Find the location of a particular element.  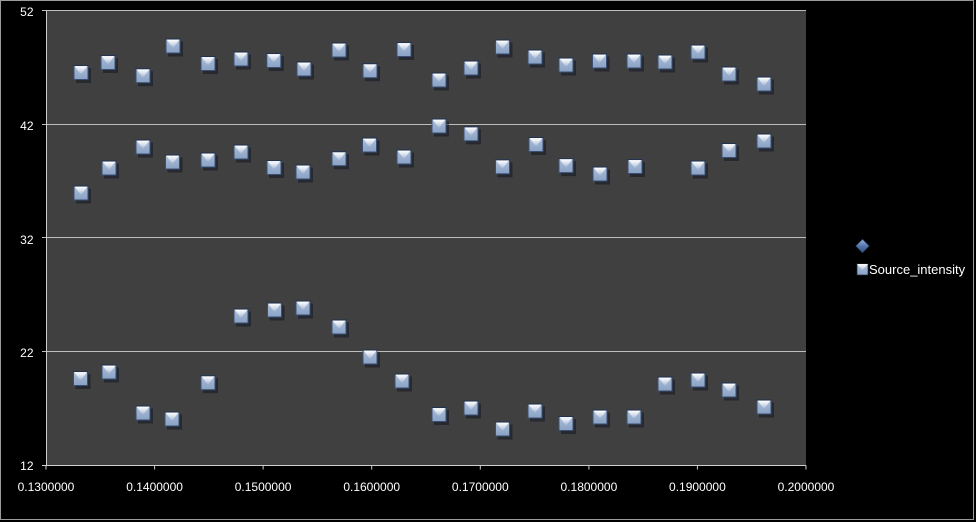

svg-text: 0.1900000 is located at coordinates (697, 487).